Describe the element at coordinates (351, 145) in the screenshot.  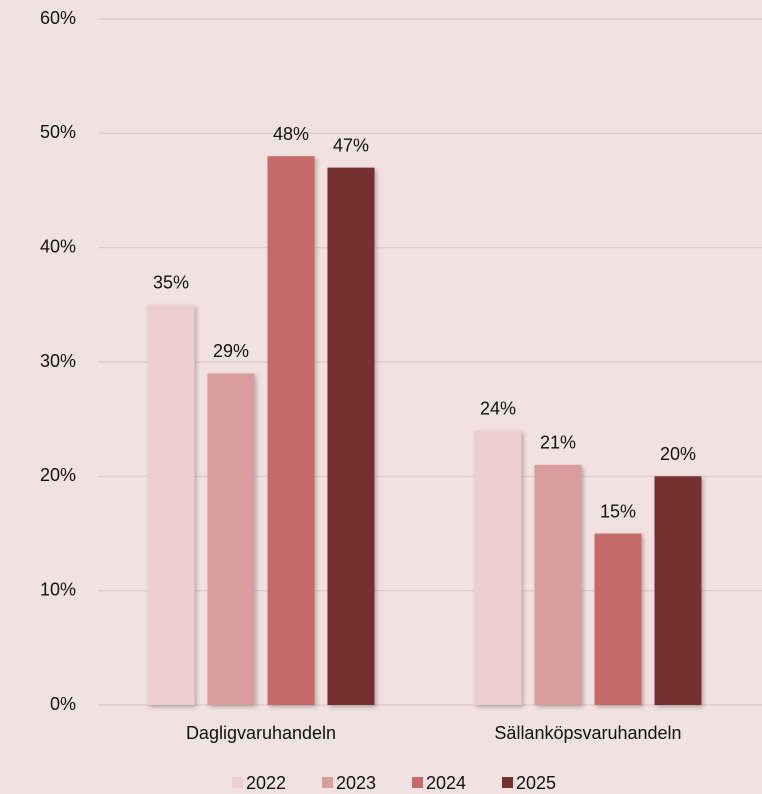
I see `value-label: 47%` at that location.